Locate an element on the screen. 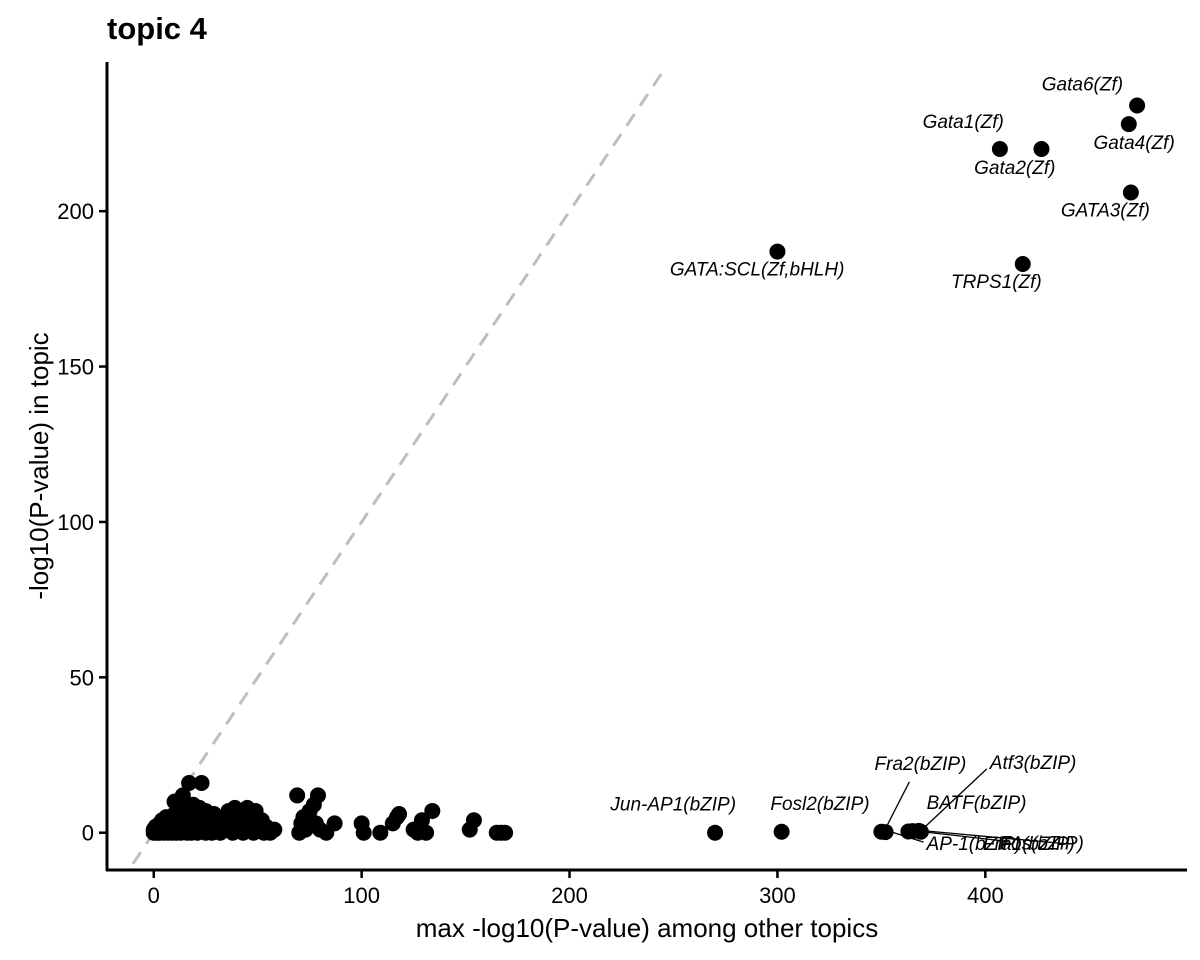 The image size is (1200, 960). point-label: Gata6(Zf) is located at coordinates (1082, 85).